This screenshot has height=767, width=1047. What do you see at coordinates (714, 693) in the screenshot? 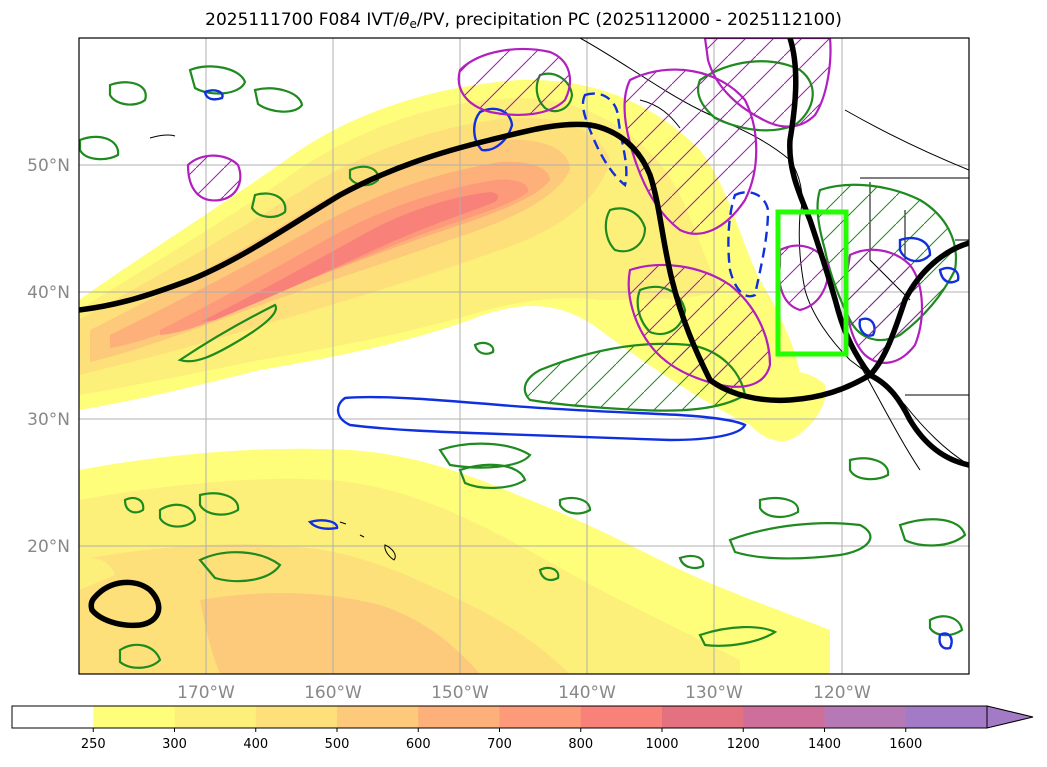
I see `lon-label: 130°W` at bounding box center [714, 693].